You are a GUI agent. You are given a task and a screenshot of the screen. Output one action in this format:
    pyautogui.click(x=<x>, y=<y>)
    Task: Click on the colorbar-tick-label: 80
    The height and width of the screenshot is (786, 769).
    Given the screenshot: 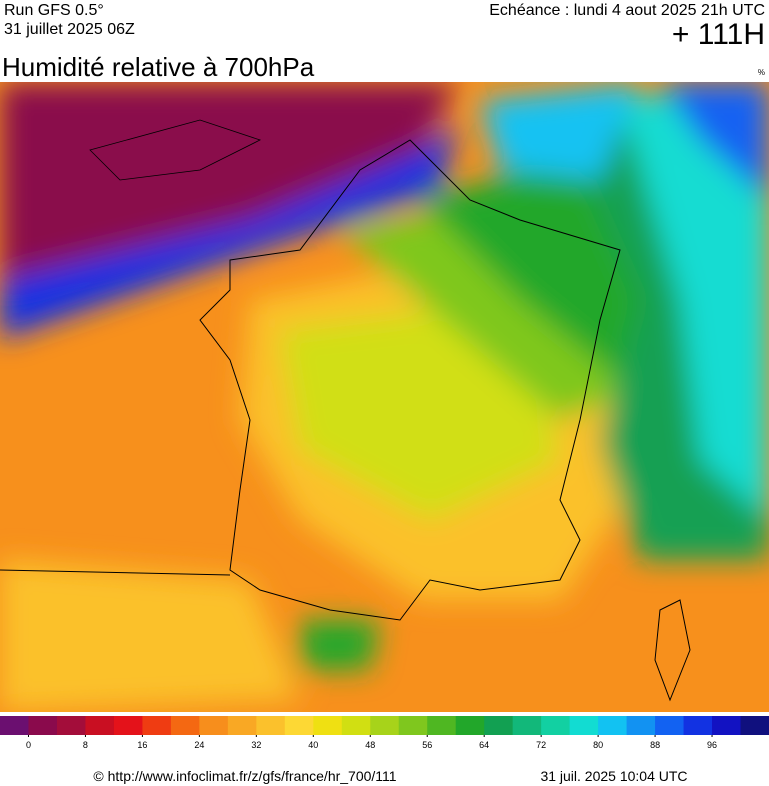 What is the action you would take?
    pyautogui.click(x=598, y=745)
    